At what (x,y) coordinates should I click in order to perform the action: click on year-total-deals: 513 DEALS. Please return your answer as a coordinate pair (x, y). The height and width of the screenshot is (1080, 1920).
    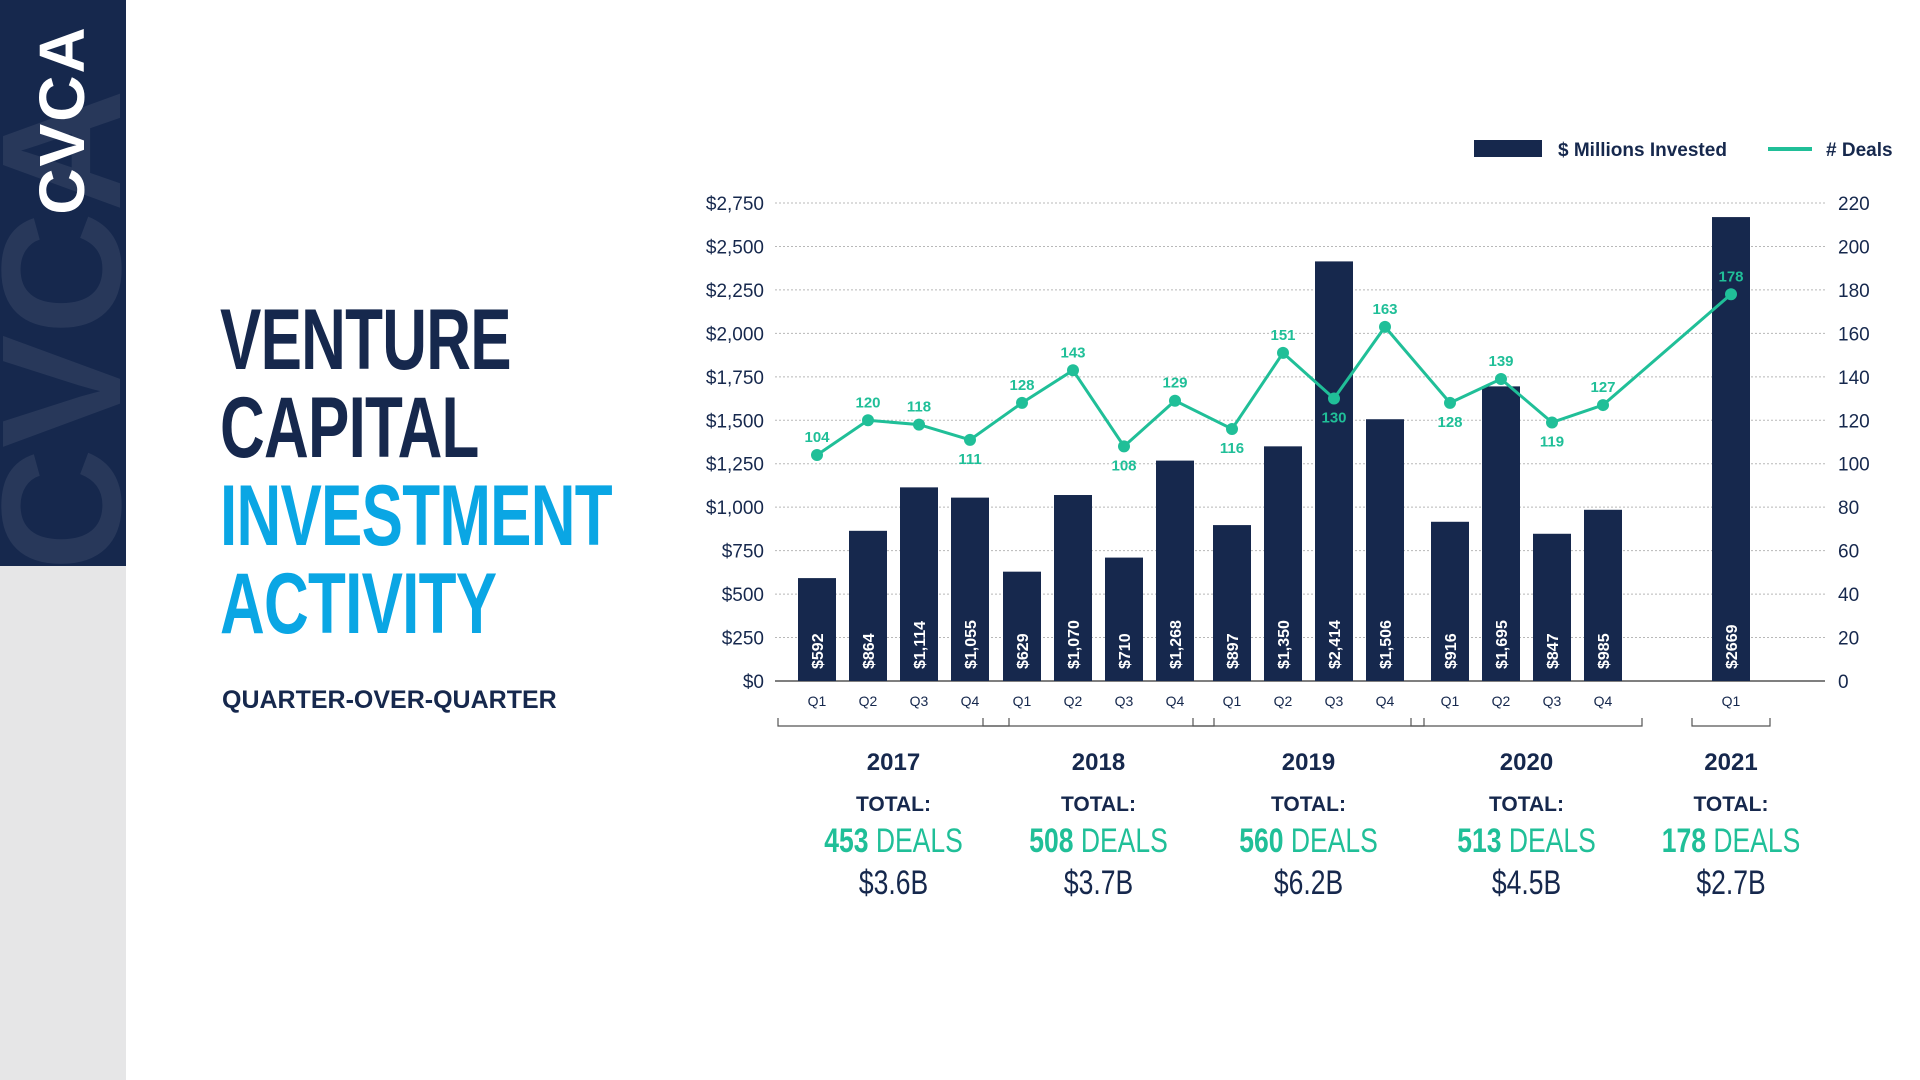
    Looking at the image, I should click on (1526, 841).